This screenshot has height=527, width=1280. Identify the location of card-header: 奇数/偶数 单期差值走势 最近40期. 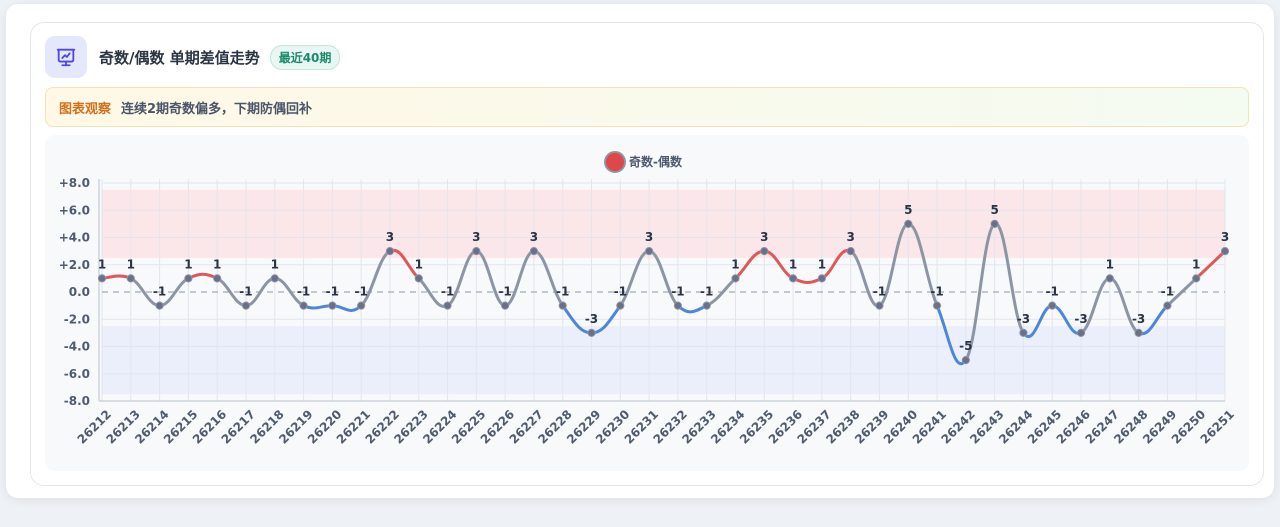
(193, 57).